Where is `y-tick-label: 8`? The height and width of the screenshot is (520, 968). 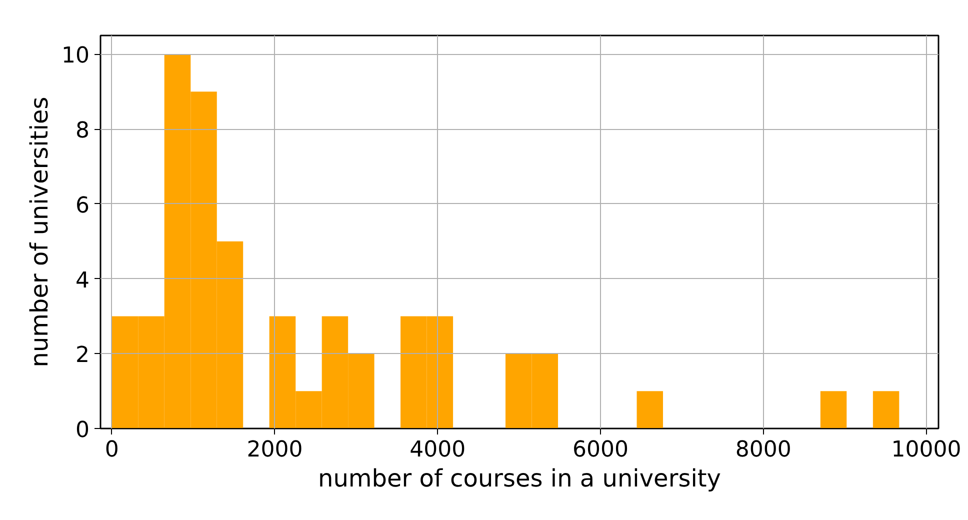
y-tick-label: 8 is located at coordinates (83, 131).